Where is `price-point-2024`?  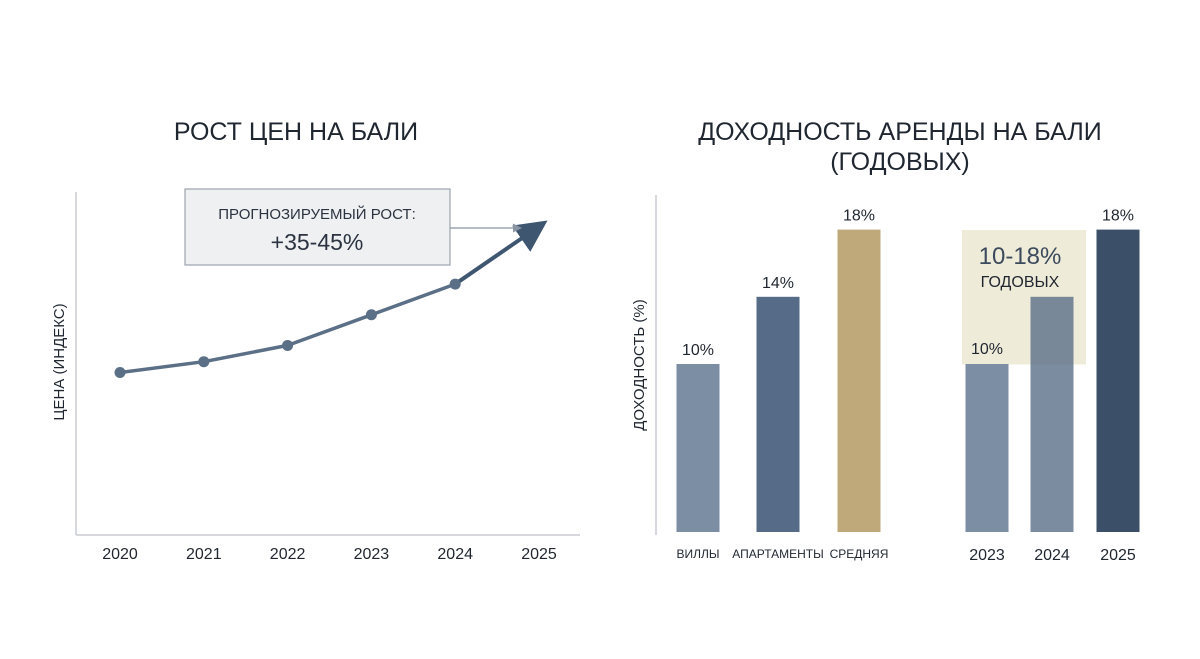 price-point-2024 is located at coordinates (455, 284).